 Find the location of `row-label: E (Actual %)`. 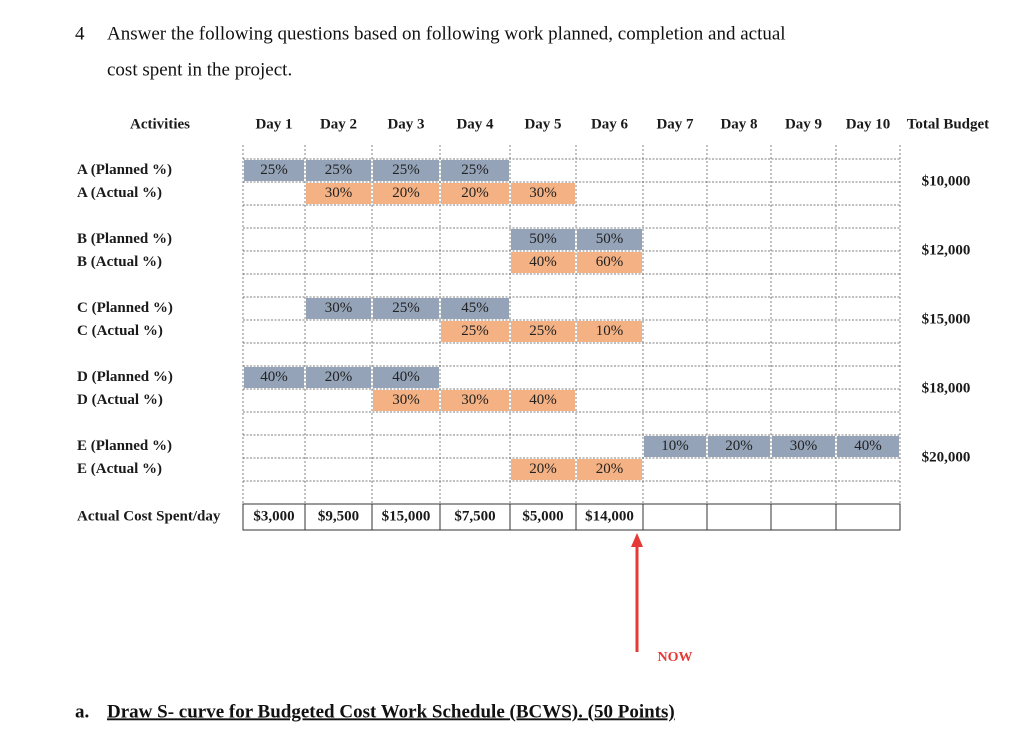

row-label: E (Actual %) is located at coordinates (119, 469).